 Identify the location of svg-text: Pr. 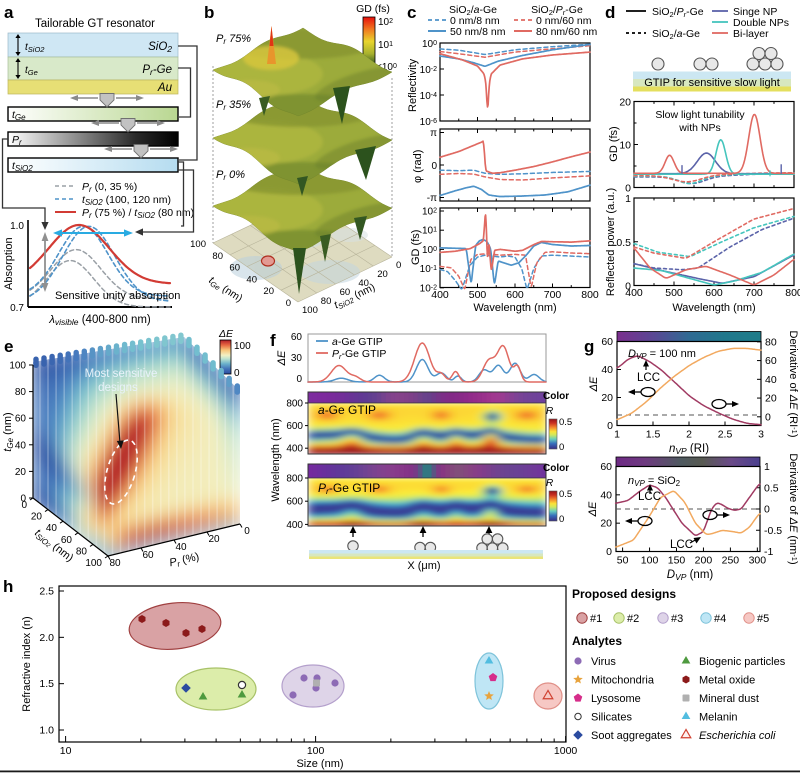
(17, 140).